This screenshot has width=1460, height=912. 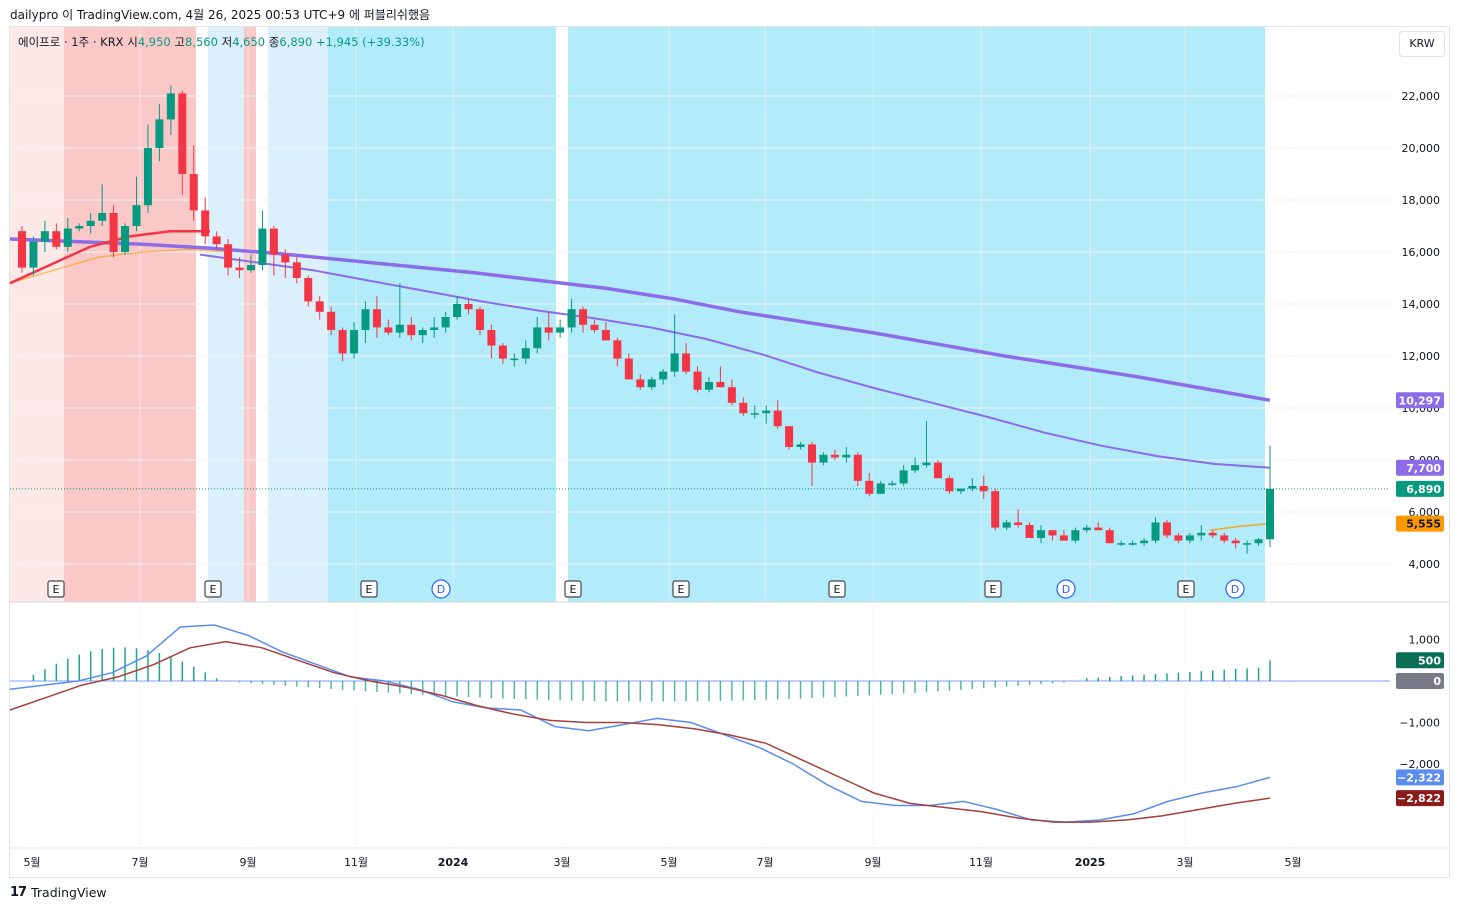 I want to click on dividend-marker: D, so click(x=1235, y=589).